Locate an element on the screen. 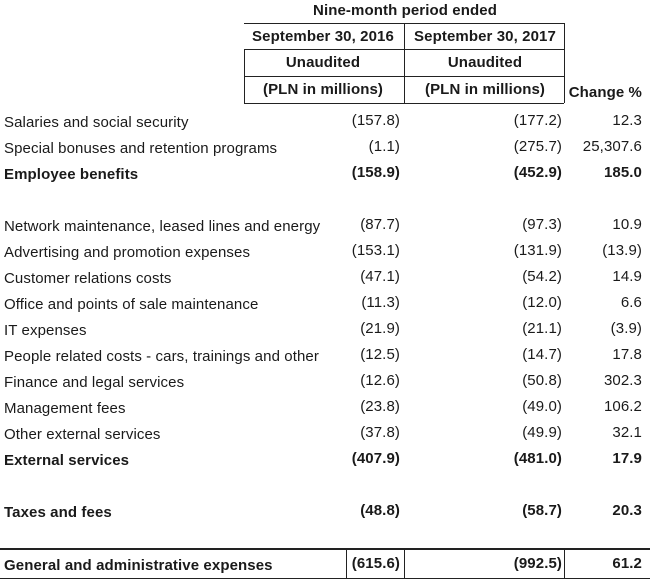 The width and height of the screenshot is (652, 581). value-2017: (131.9) is located at coordinates (537, 250).